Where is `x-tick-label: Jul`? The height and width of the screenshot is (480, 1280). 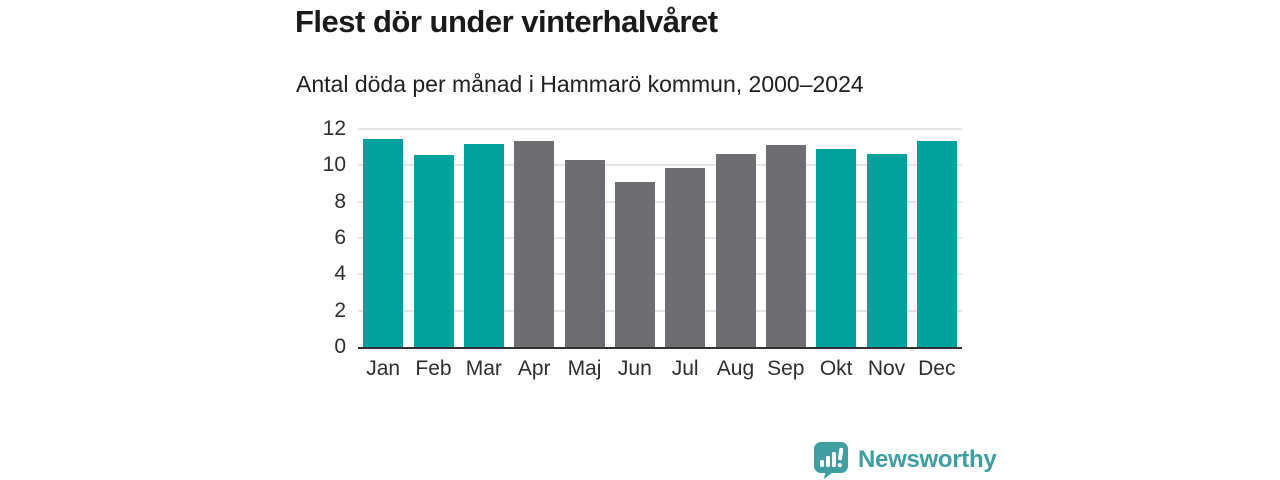 x-tick-label: Jul is located at coordinates (685, 368).